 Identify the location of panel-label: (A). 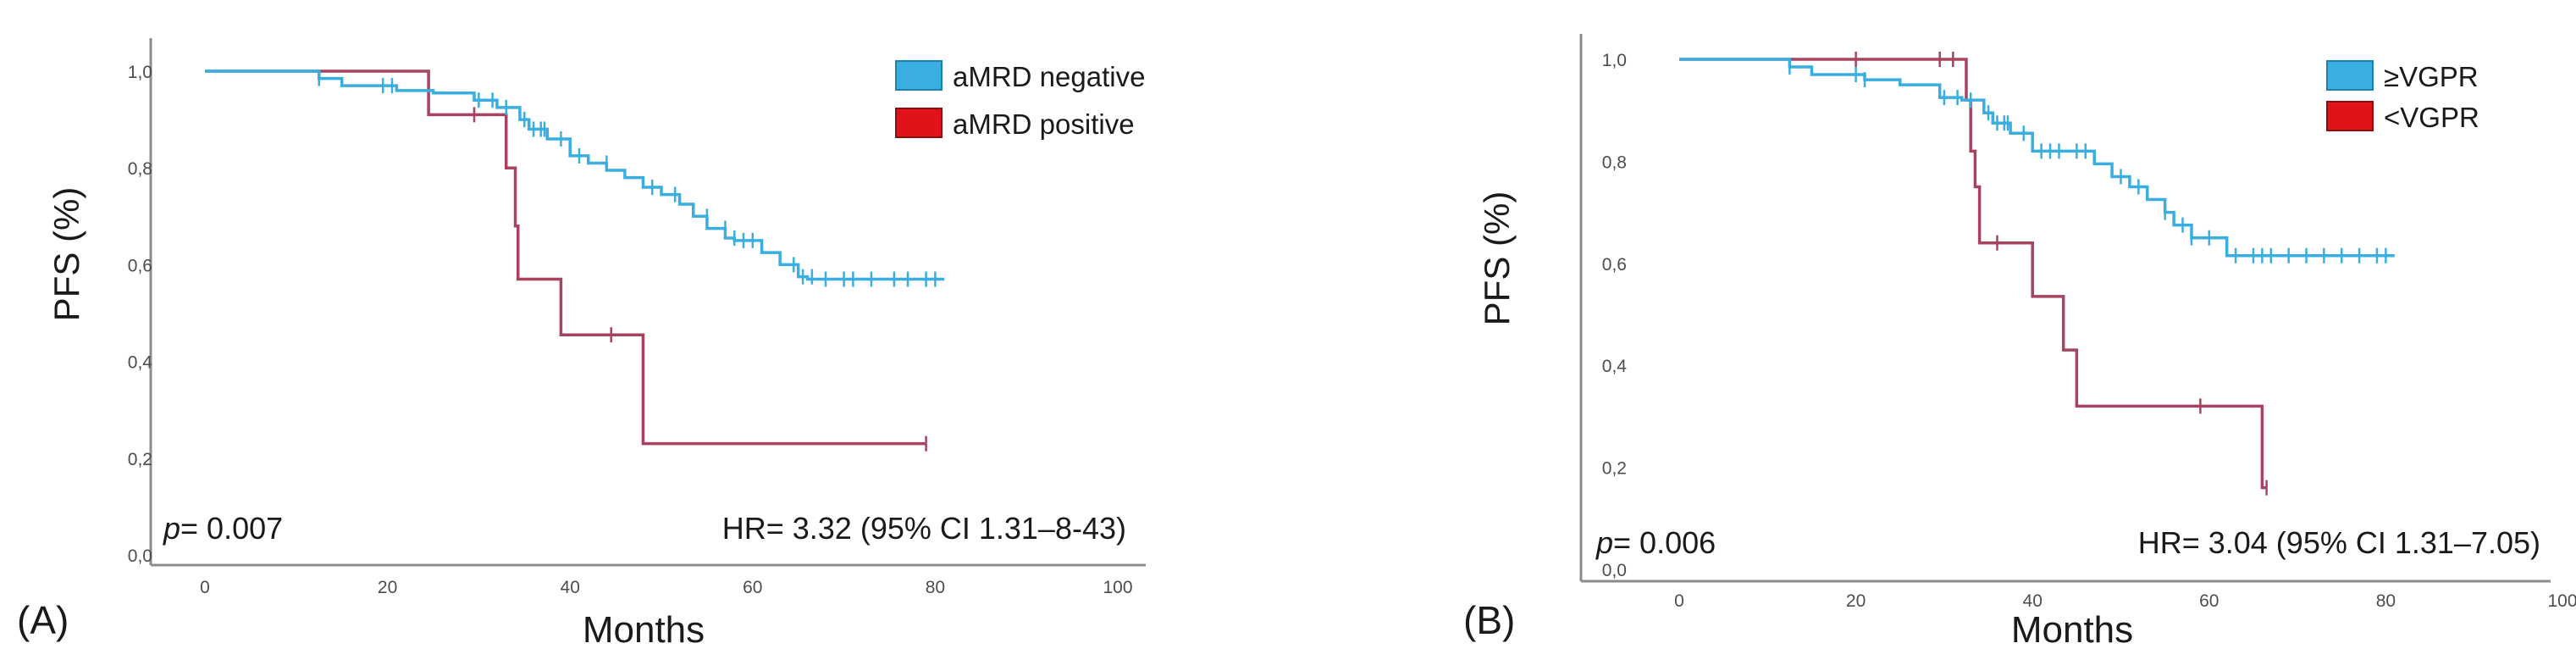
(43, 620).